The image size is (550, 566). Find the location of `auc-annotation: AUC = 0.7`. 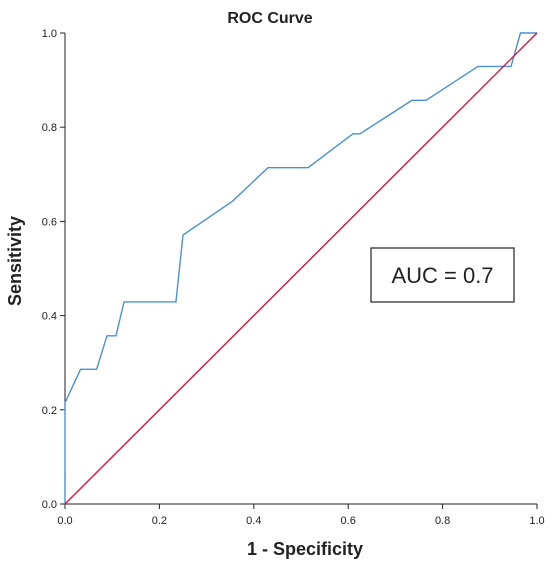

auc-annotation: AUC = 0.7 is located at coordinates (442, 275).